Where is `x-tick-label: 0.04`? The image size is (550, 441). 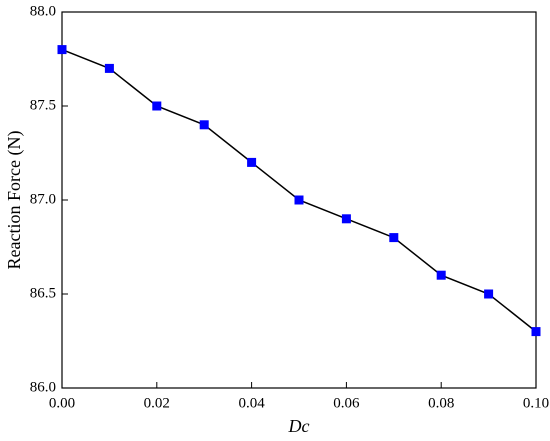
x-tick-label: 0.04 is located at coordinates (251, 403).